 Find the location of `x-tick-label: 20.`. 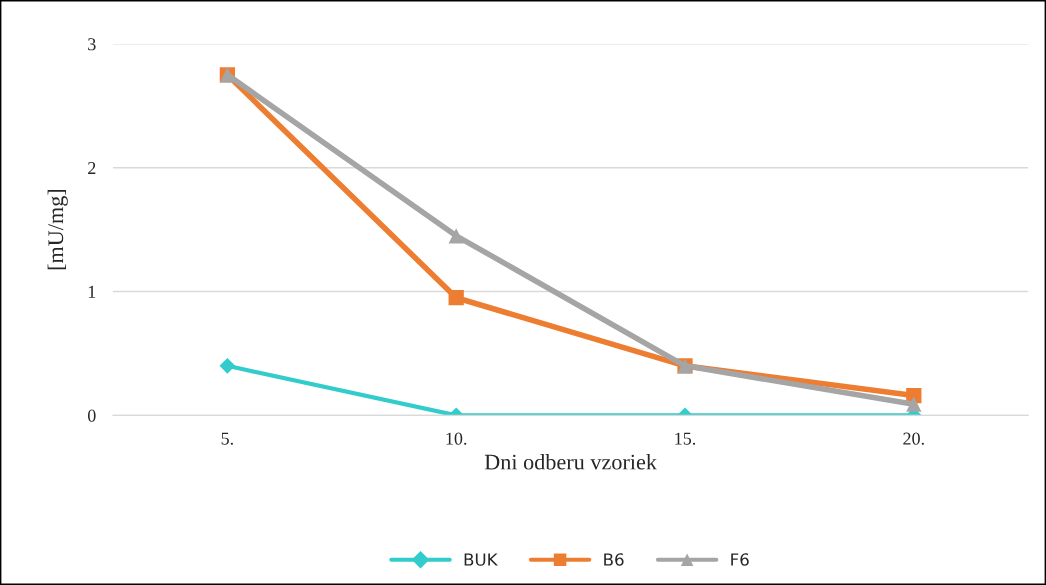

x-tick-label: 20. is located at coordinates (913, 438).